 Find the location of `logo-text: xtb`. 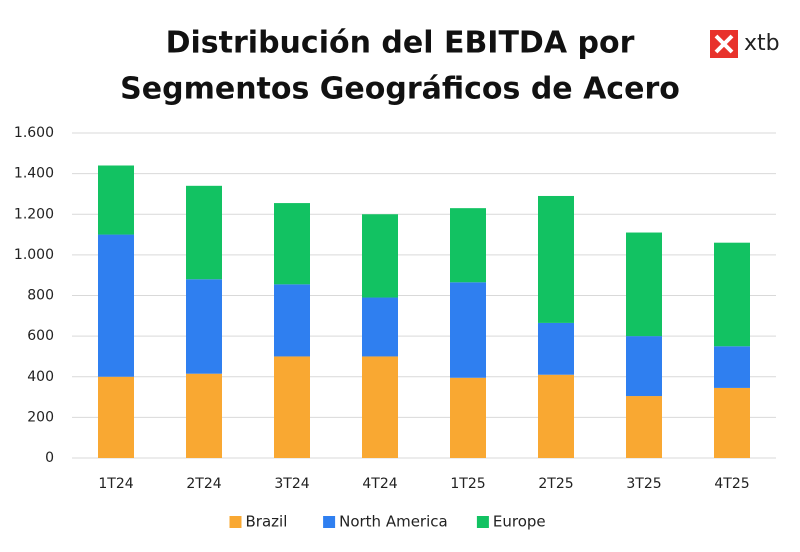

logo-text: xtb is located at coordinates (762, 43).